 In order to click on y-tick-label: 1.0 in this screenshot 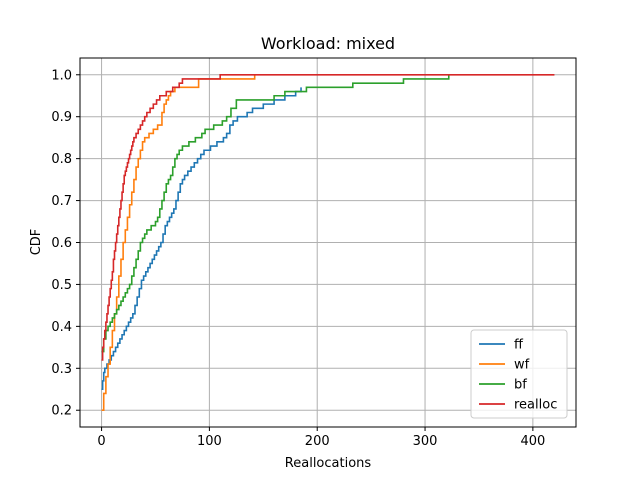, I will do `click(61, 75)`.